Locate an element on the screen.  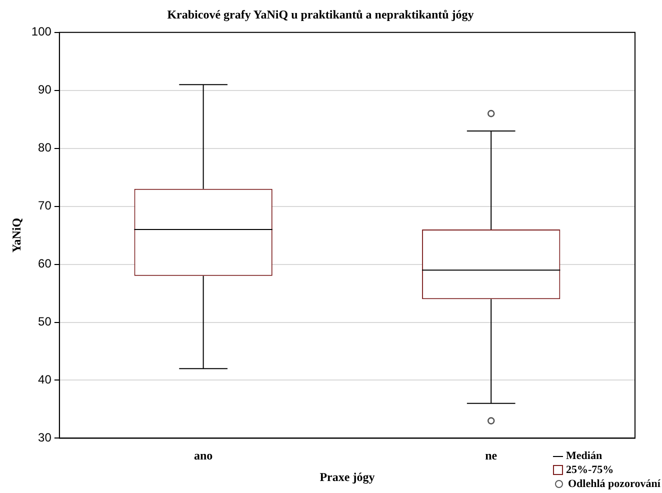
text: Odlehlá pozorování is located at coordinates (614, 484).